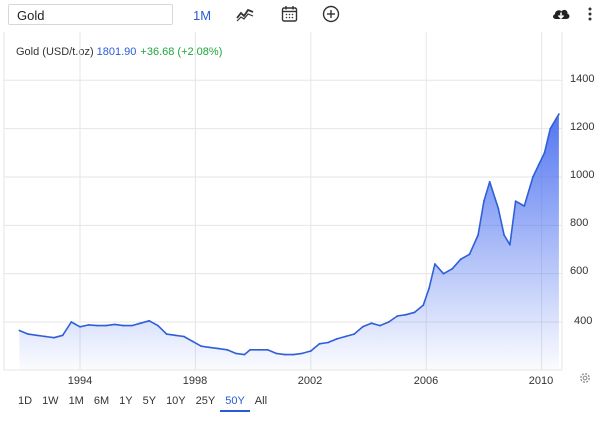 The width and height of the screenshot is (602, 421). I want to click on more-vertical-icon, so click(590, 15).